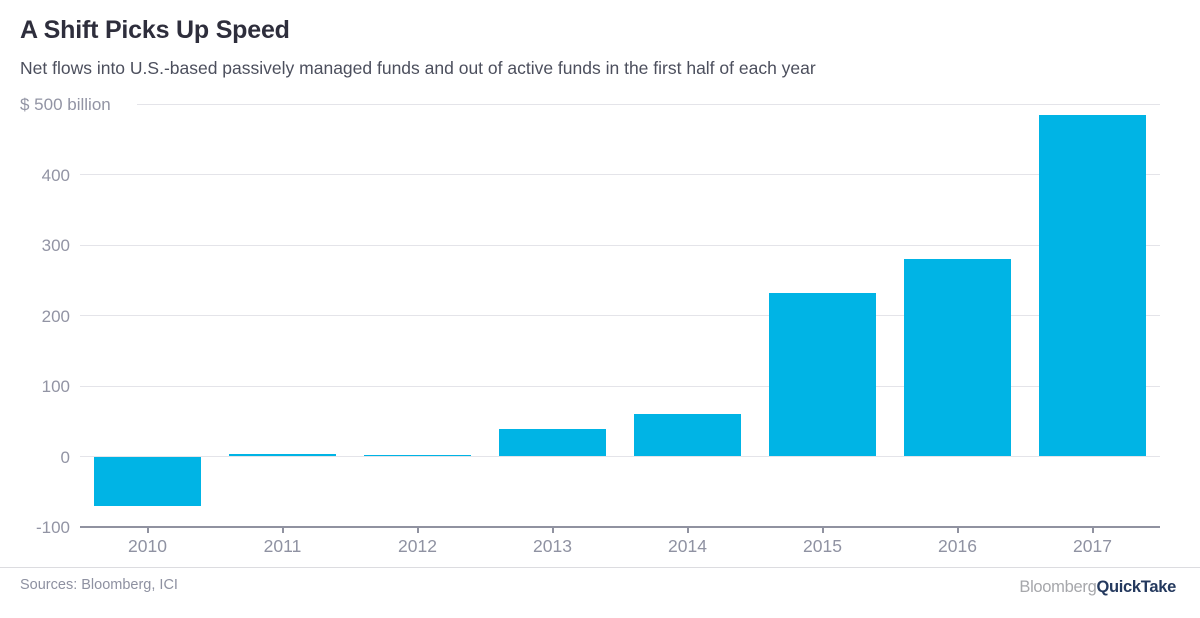 Image resolution: width=1200 pixels, height=618 pixels. I want to click on x-axis-label-2014: 2014, so click(687, 546).